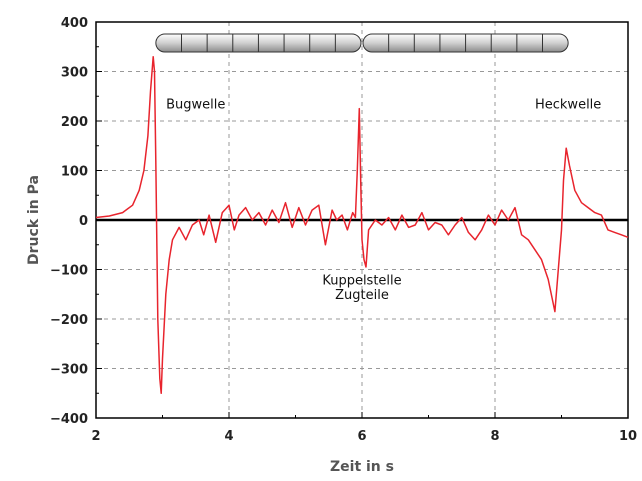 Image resolution: width=642 pixels, height=481 pixels. Describe the element at coordinates (34, 220) in the screenshot. I see `y-axis-title: Druck in Pa` at that location.